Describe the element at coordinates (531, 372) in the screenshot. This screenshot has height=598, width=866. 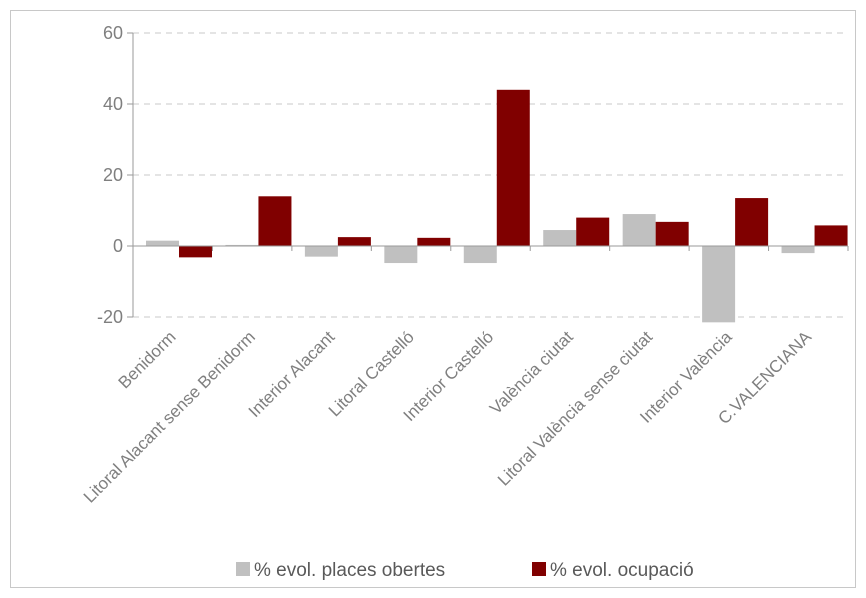
I see `category-label: València ciutat` at that location.